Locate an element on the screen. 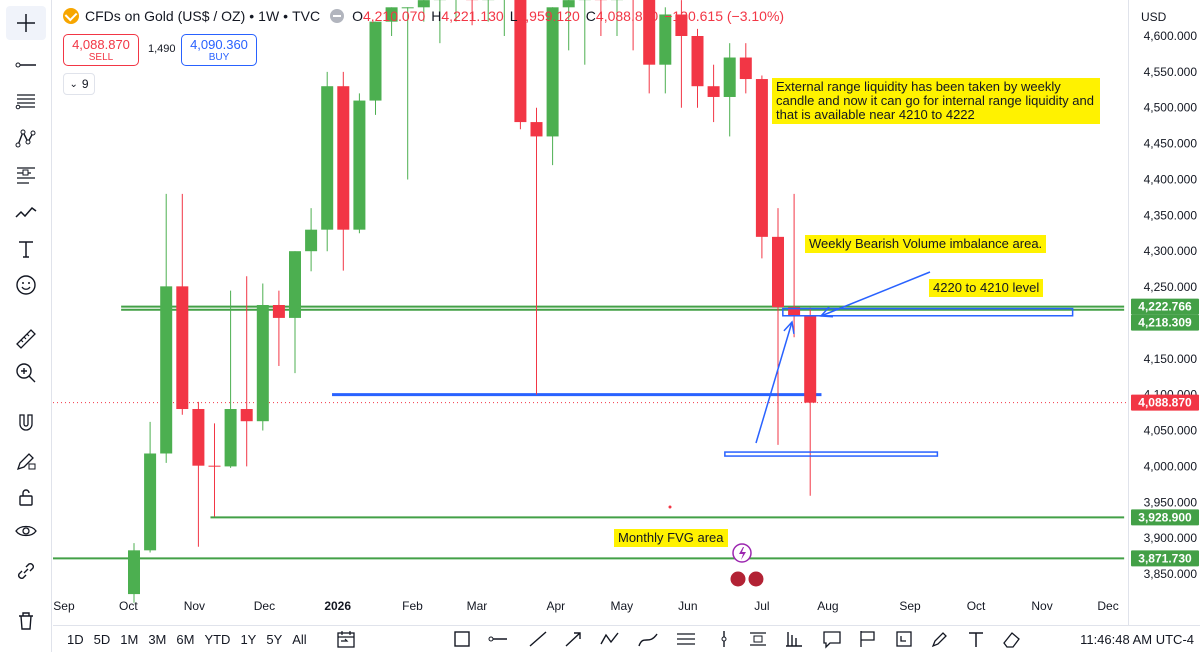  clock: 11:46:48 AM UTC-4 is located at coordinates (1137, 639).